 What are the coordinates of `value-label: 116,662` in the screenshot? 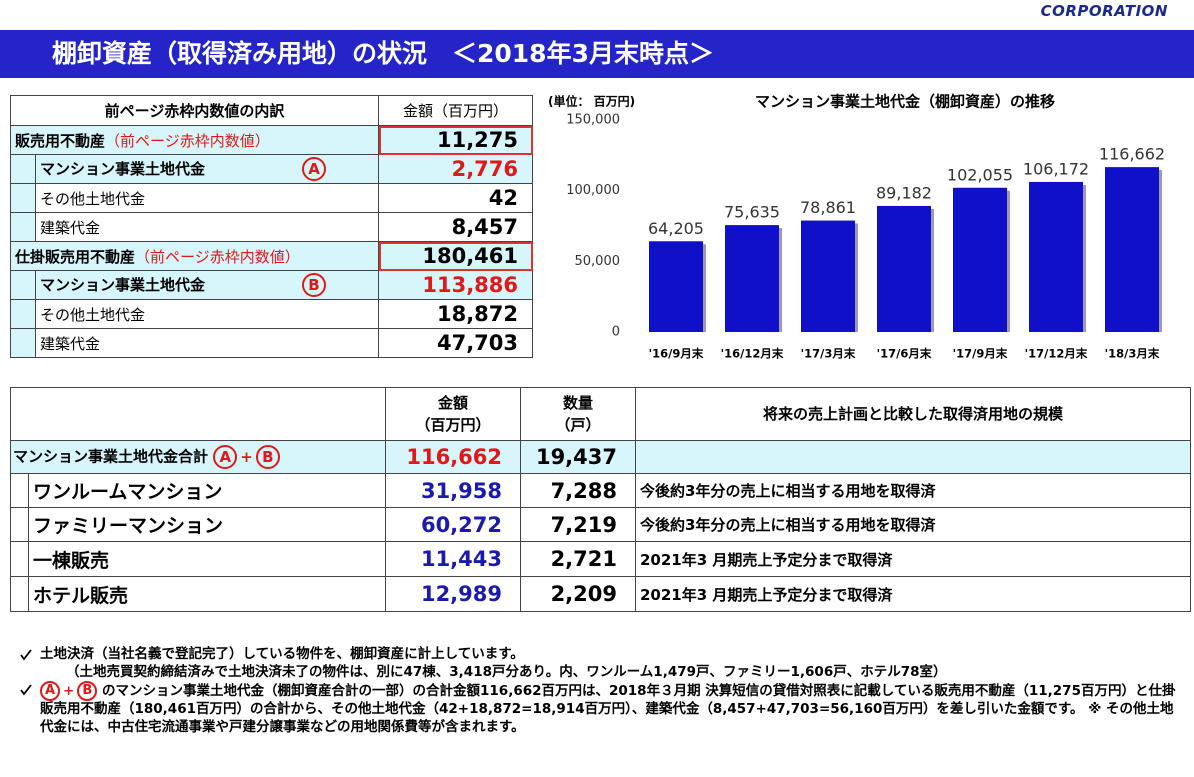 It's located at (1132, 154).